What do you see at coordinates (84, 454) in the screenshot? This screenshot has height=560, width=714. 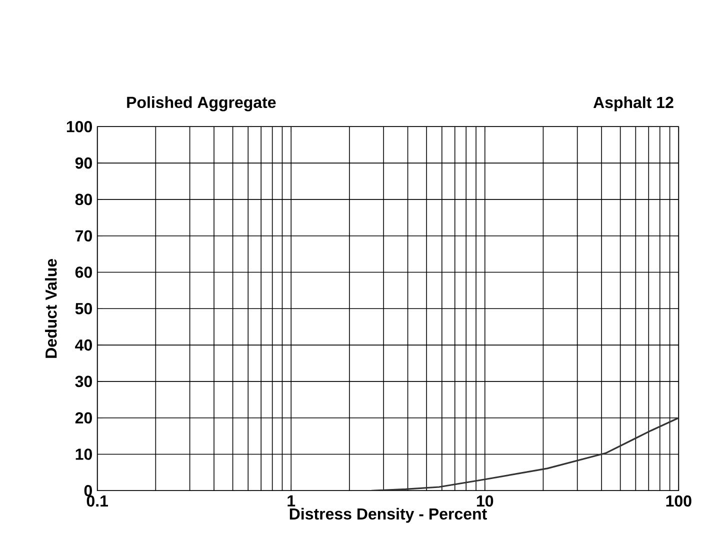 I see `y-tick-label: 10` at bounding box center [84, 454].